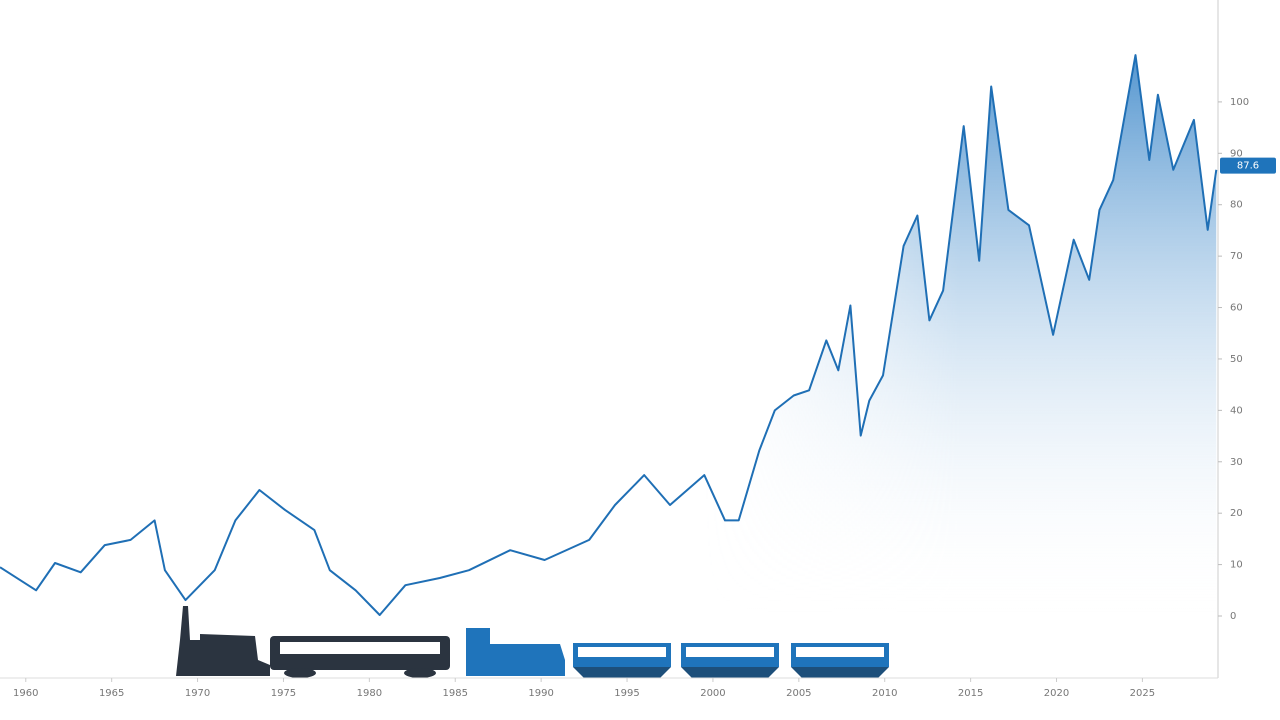 This screenshot has width=1280, height=720. Describe the element at coordinates (884, 693) in the screenshot. I see `x-tick-label: 2010` at that location.